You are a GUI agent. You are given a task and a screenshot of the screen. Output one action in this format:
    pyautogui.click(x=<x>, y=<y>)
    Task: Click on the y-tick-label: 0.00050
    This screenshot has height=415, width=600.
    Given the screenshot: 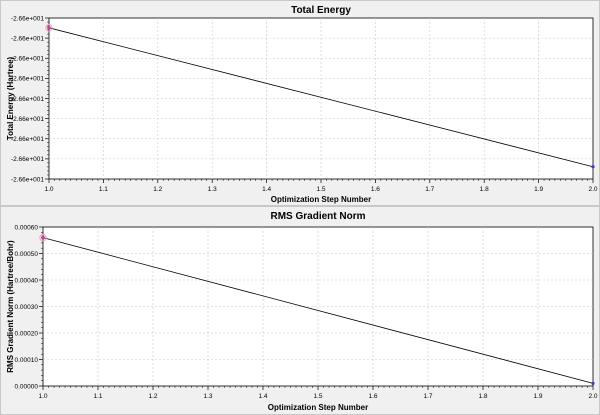 What is the action you would take?
    pyautogui.click(x=27, y=254)
    